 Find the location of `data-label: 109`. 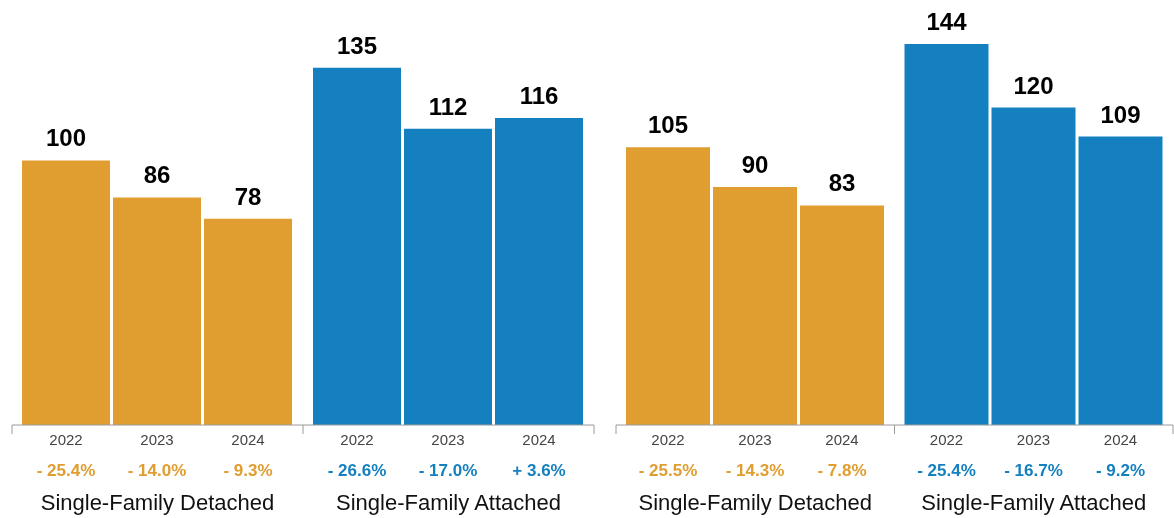

data-label: 109 is located at coordinates (1120, 114).